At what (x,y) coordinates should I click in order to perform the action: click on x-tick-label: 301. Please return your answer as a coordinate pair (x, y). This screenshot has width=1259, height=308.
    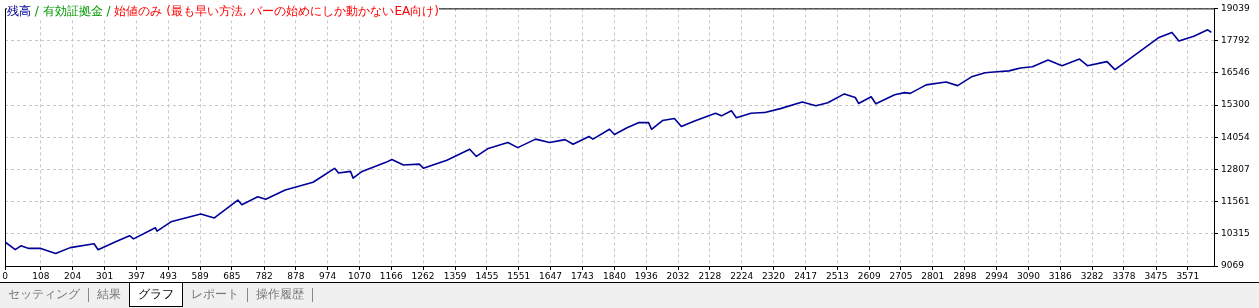
    Looking at the image, I should click on (105, 275).